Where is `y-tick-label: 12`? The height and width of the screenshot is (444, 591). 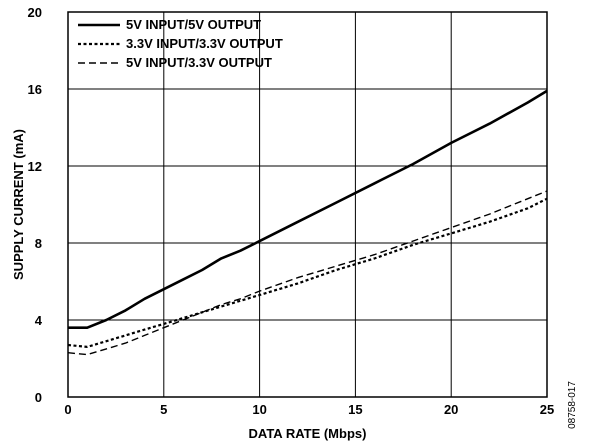
y-tick-label: 12 is located at coordinates (35, 166).